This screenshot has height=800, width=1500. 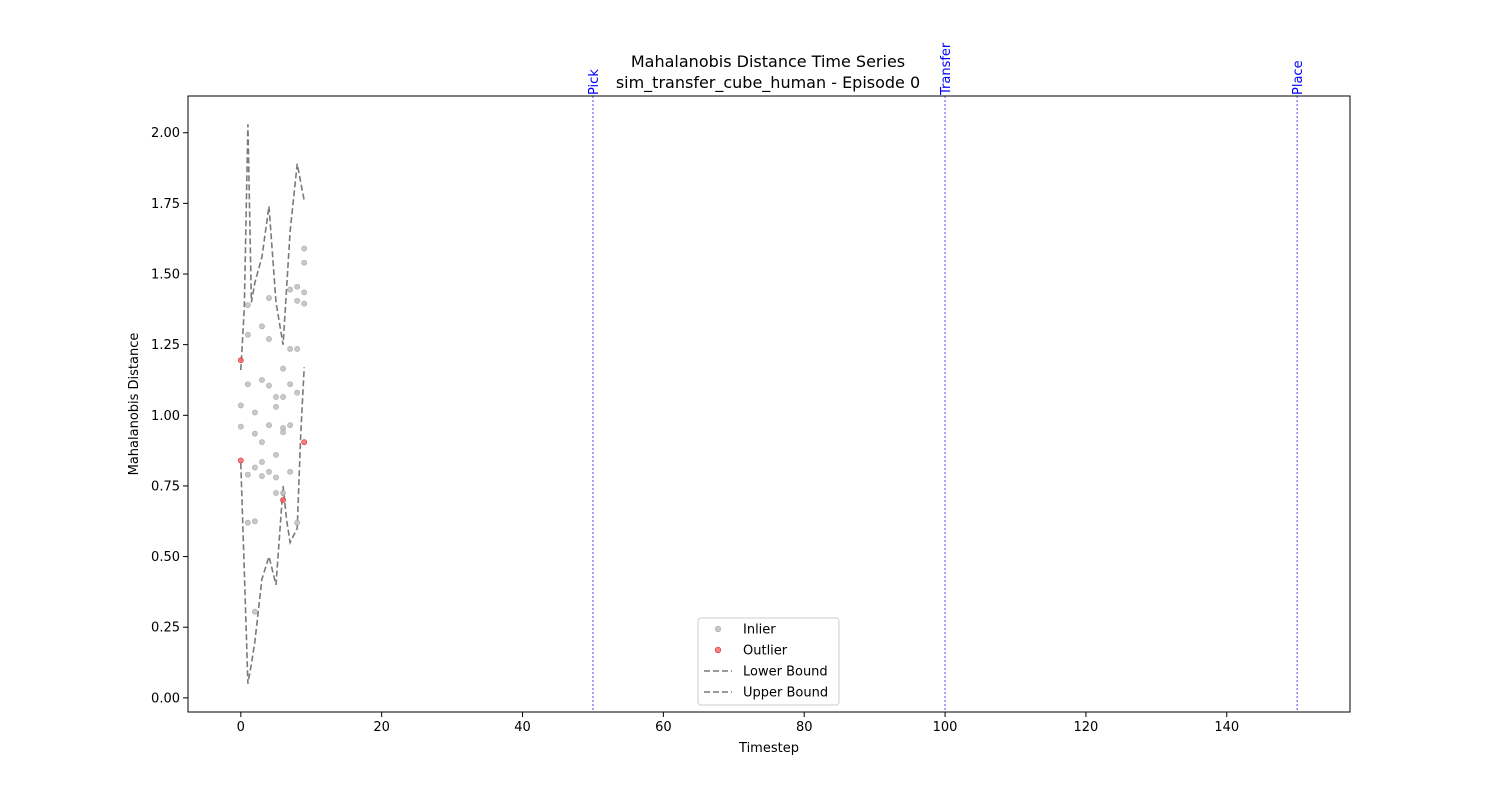 I want to click on points, so click(x=272, y=430).